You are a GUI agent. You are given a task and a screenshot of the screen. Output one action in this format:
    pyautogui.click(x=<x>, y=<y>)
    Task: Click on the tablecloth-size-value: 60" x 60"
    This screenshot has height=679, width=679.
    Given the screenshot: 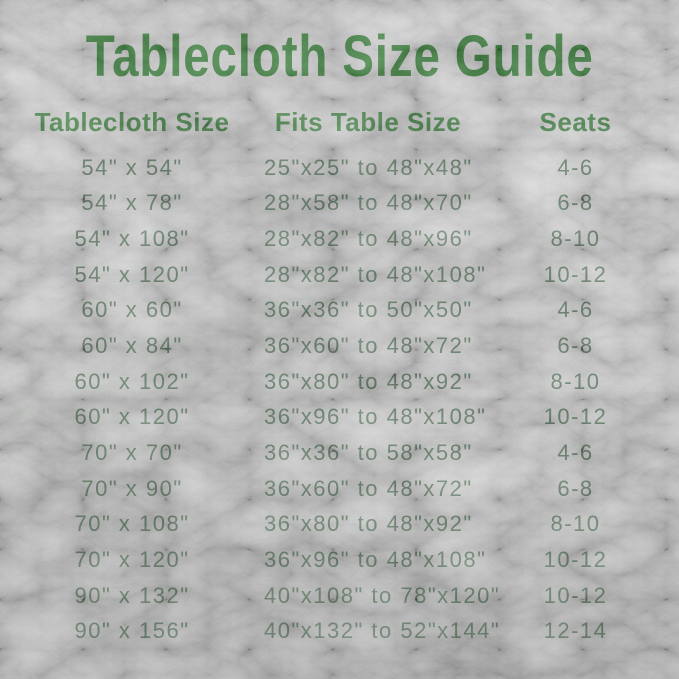 What is the action you would take?
    pyautogui.click(x=132, y=310)
    